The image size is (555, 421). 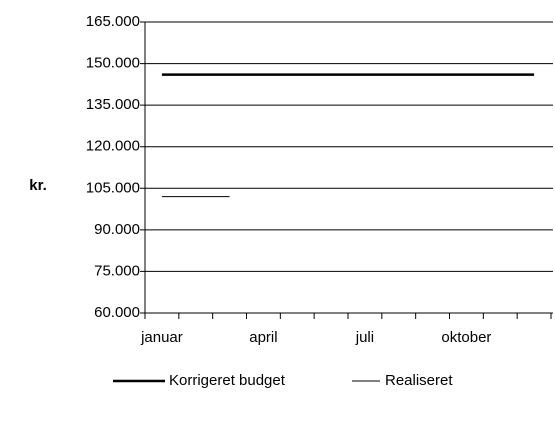 What do you see at coordinates (117, 312) in the screenshot?
I see `y-tick-label: 60.000` at bounding box center [117, 312].